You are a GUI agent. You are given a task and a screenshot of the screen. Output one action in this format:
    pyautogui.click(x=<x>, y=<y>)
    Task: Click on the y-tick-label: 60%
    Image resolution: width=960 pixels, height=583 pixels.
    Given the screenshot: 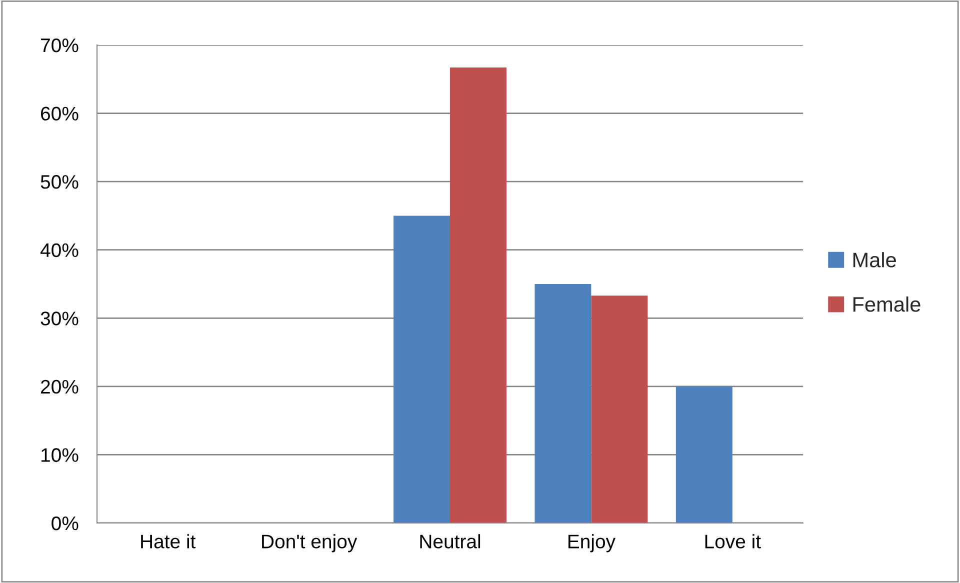 What is the action you would take?
    pyautogui.click(x=59, y=113)
    